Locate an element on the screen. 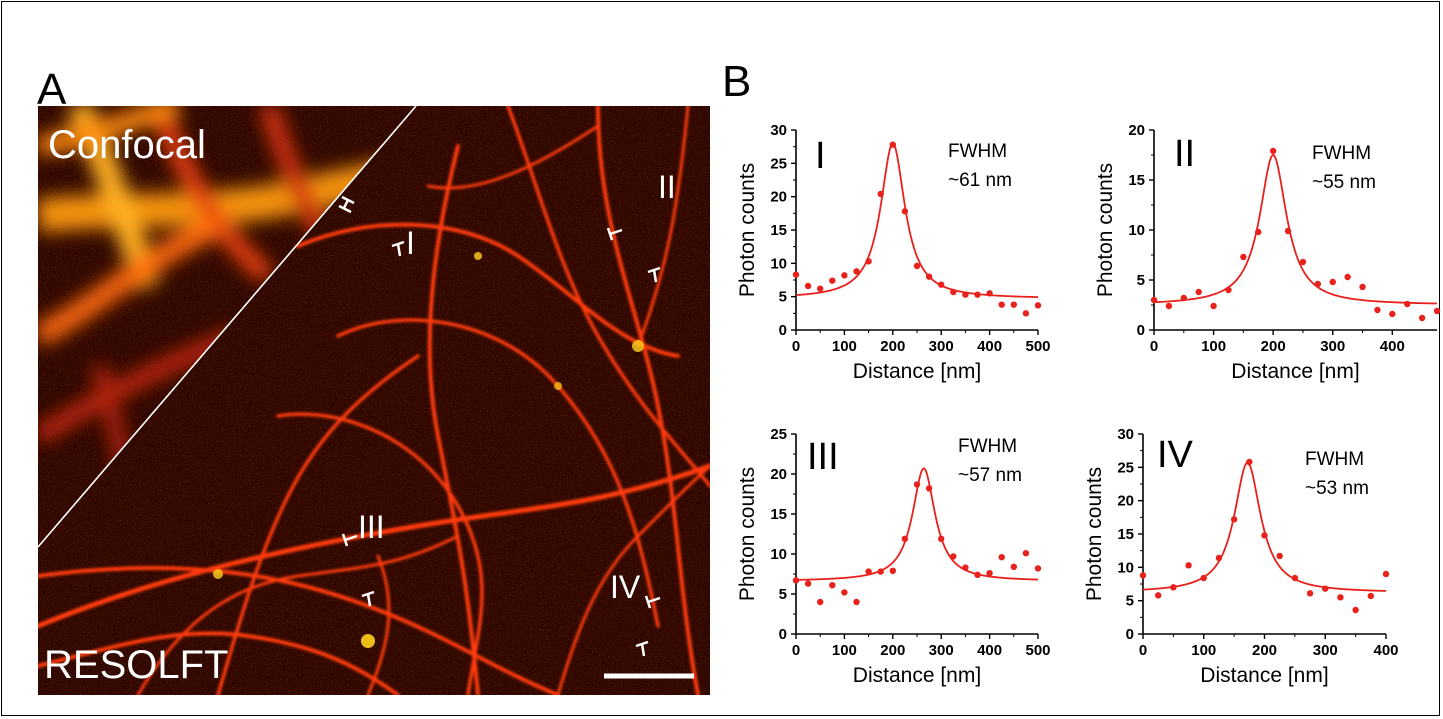 The height and width of the screenshot is (719, 1443). panel-a-label: A is located at coordinates (52, 89).